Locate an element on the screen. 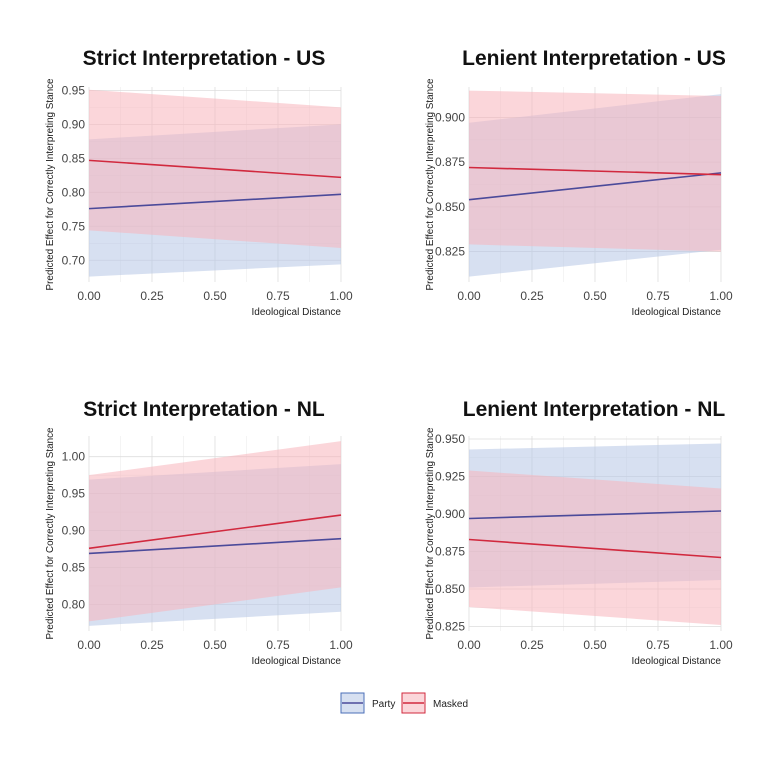 Image resolution: width=768 pixels, height=768 pixels. y-tick-label: 1.00 is located at coordinates (74, 457).